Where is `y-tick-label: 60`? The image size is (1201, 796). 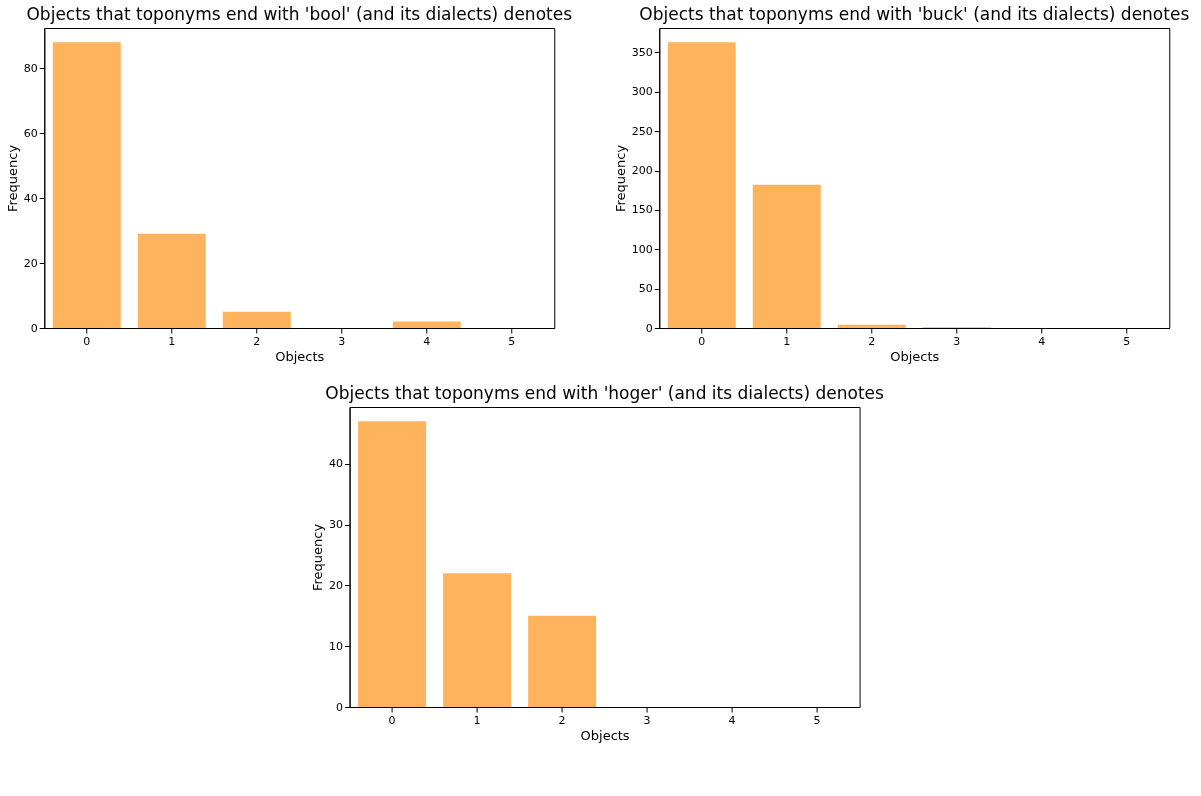
y-tick-label: 60 is located at coordinates (30, 133).